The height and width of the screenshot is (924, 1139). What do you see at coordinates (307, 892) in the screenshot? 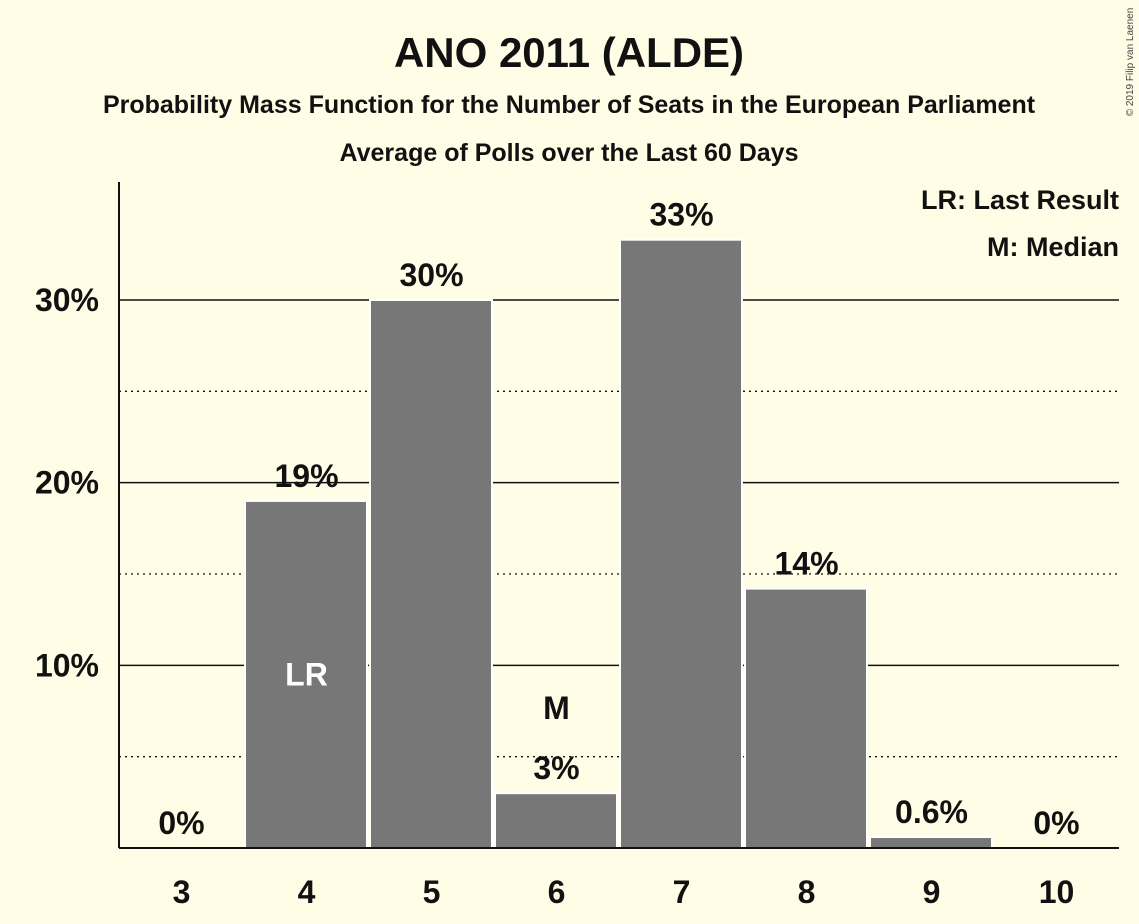
I see `x-tick-label: 4` at bounding box center [307, 892].